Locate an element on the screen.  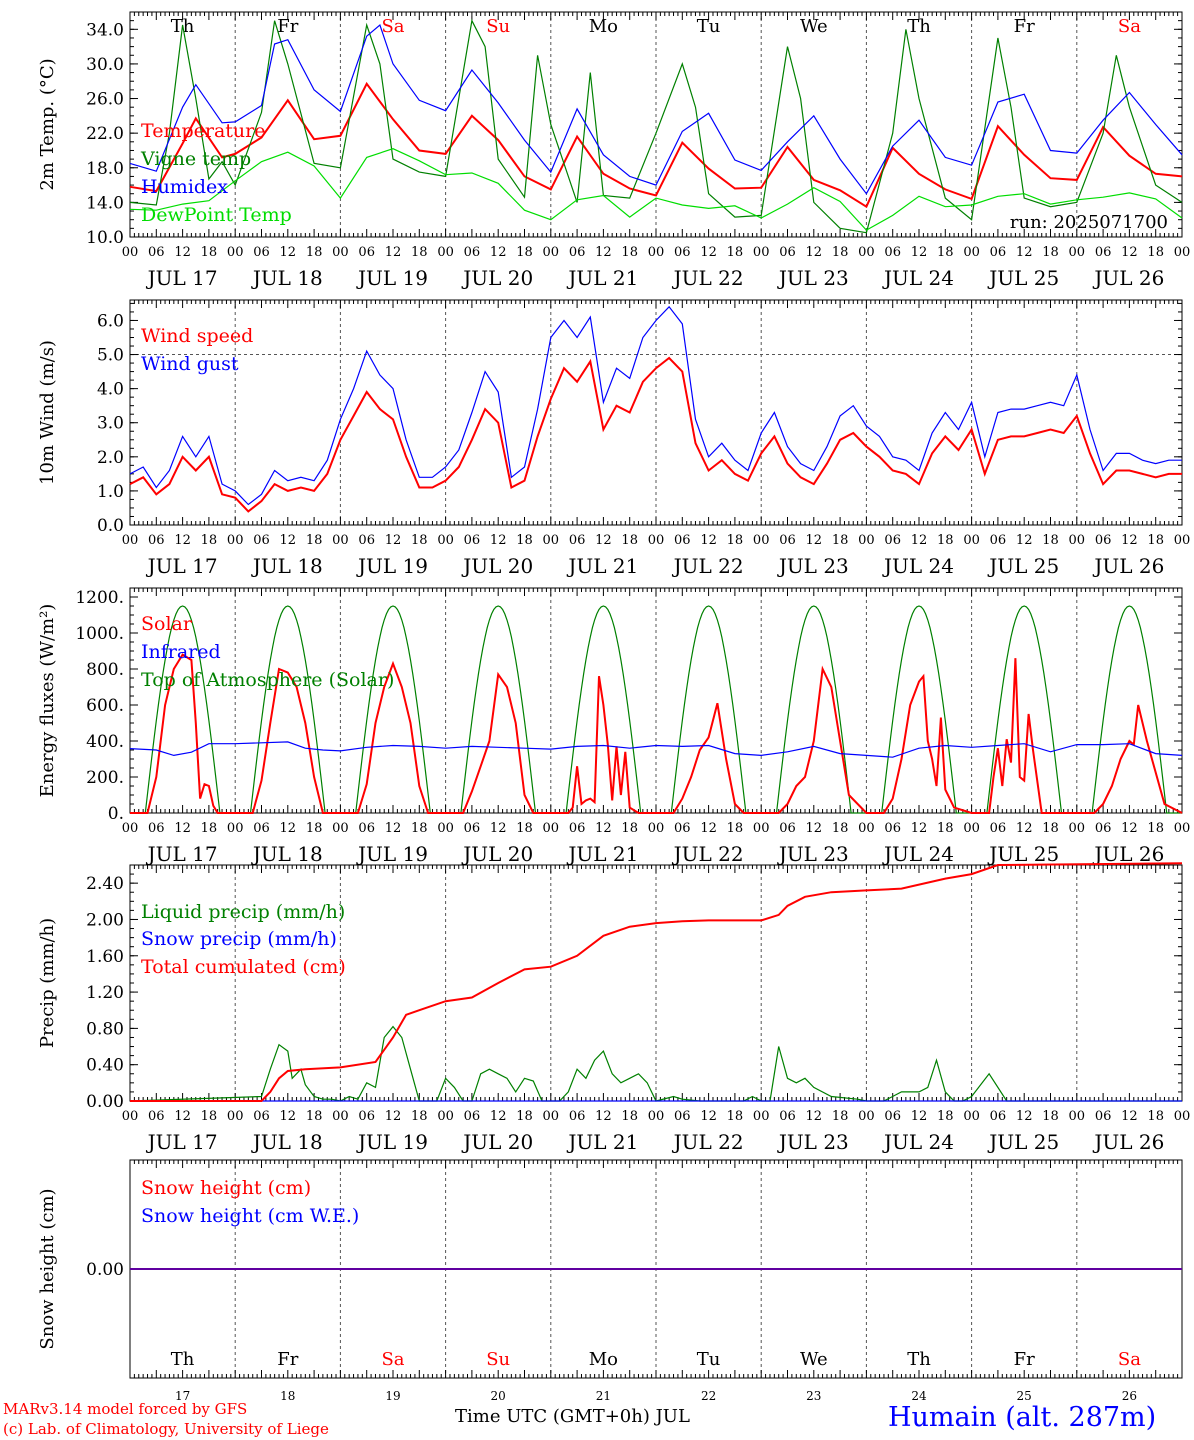
day-name-label: We is located at coordinates (814, 1359).